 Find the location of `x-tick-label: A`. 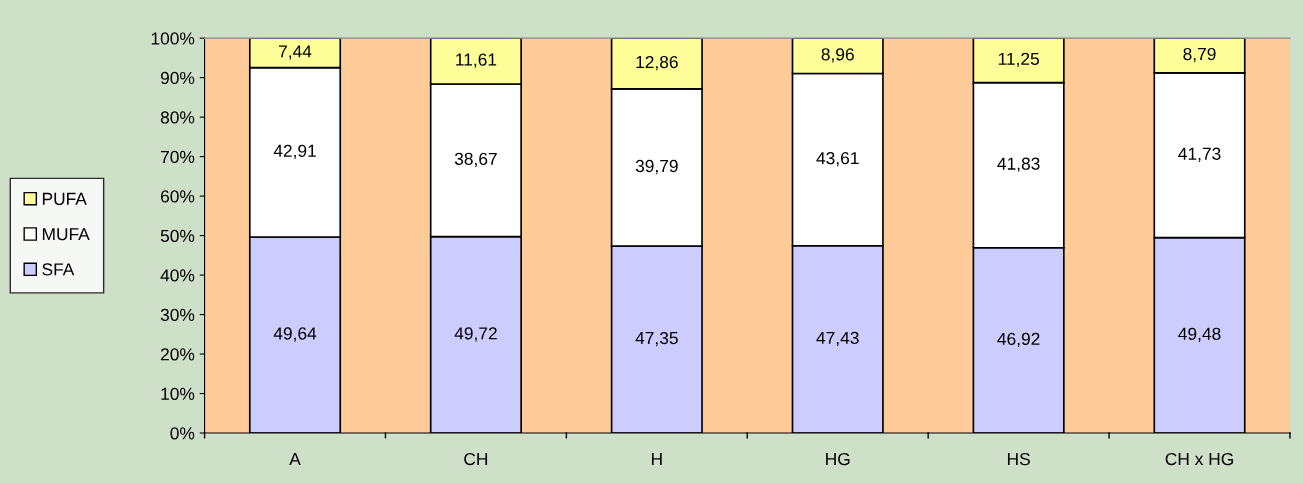

x-tick-label: A is located at coordinates (295, 459).